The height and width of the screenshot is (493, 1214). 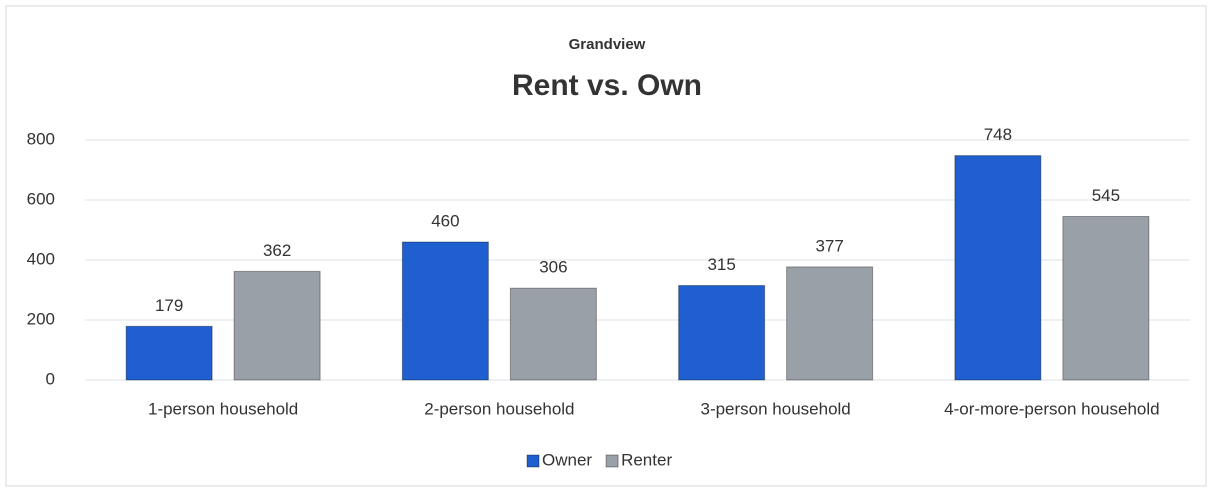 What do you see at coordinates (445, 220) in the screenshot?
I see `data-label: 460` at bounding box center [445, 220].